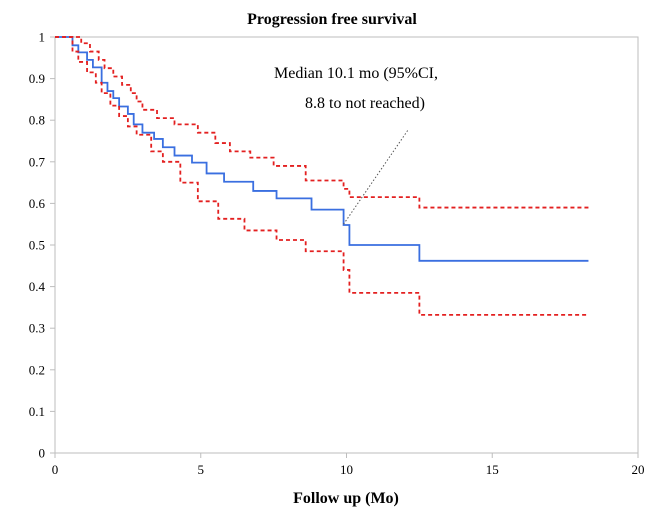 This screenshot has width=664, height=515. Describe the element at coordinates (346, 498) in the screenshot. I see `x-axis-title: Follow up (Mo)` at that location.